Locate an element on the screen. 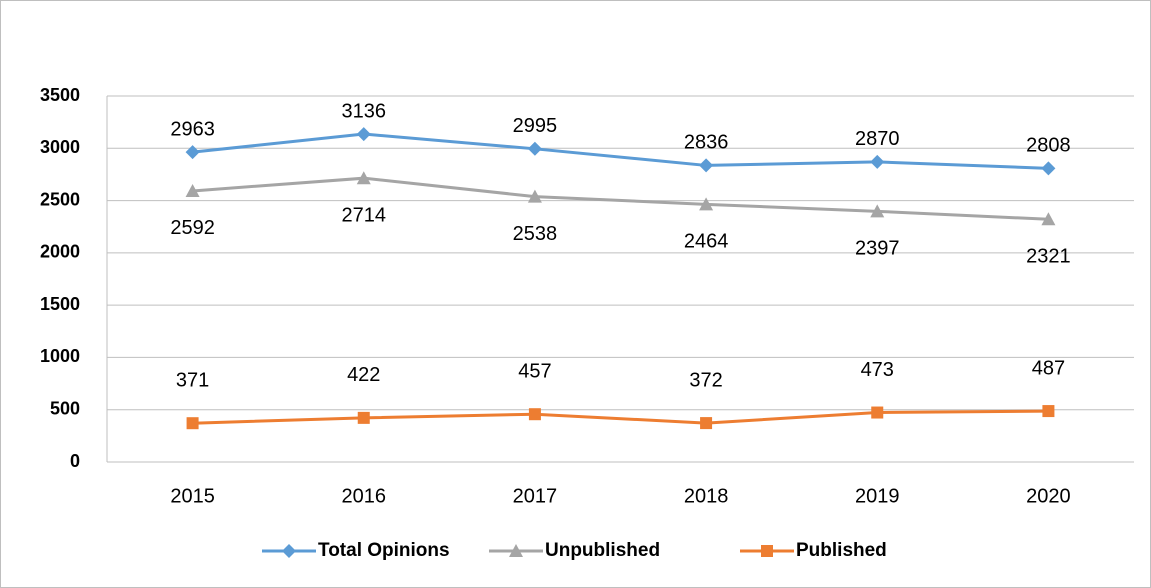  data-label: 2592 is located at coordinates (192, 228).